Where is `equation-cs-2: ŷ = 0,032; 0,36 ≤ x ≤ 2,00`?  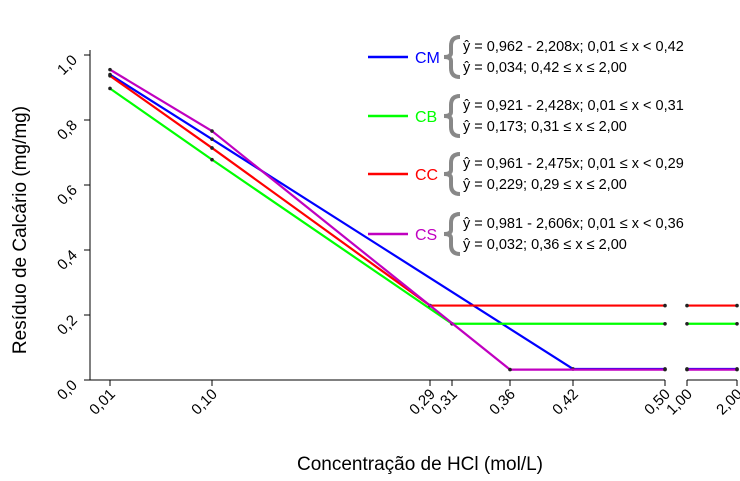 equation-cs-2: ŷ = 0,032; 0,36 ≤ x ≤ 2,00 is located at coordinates (545, 245).